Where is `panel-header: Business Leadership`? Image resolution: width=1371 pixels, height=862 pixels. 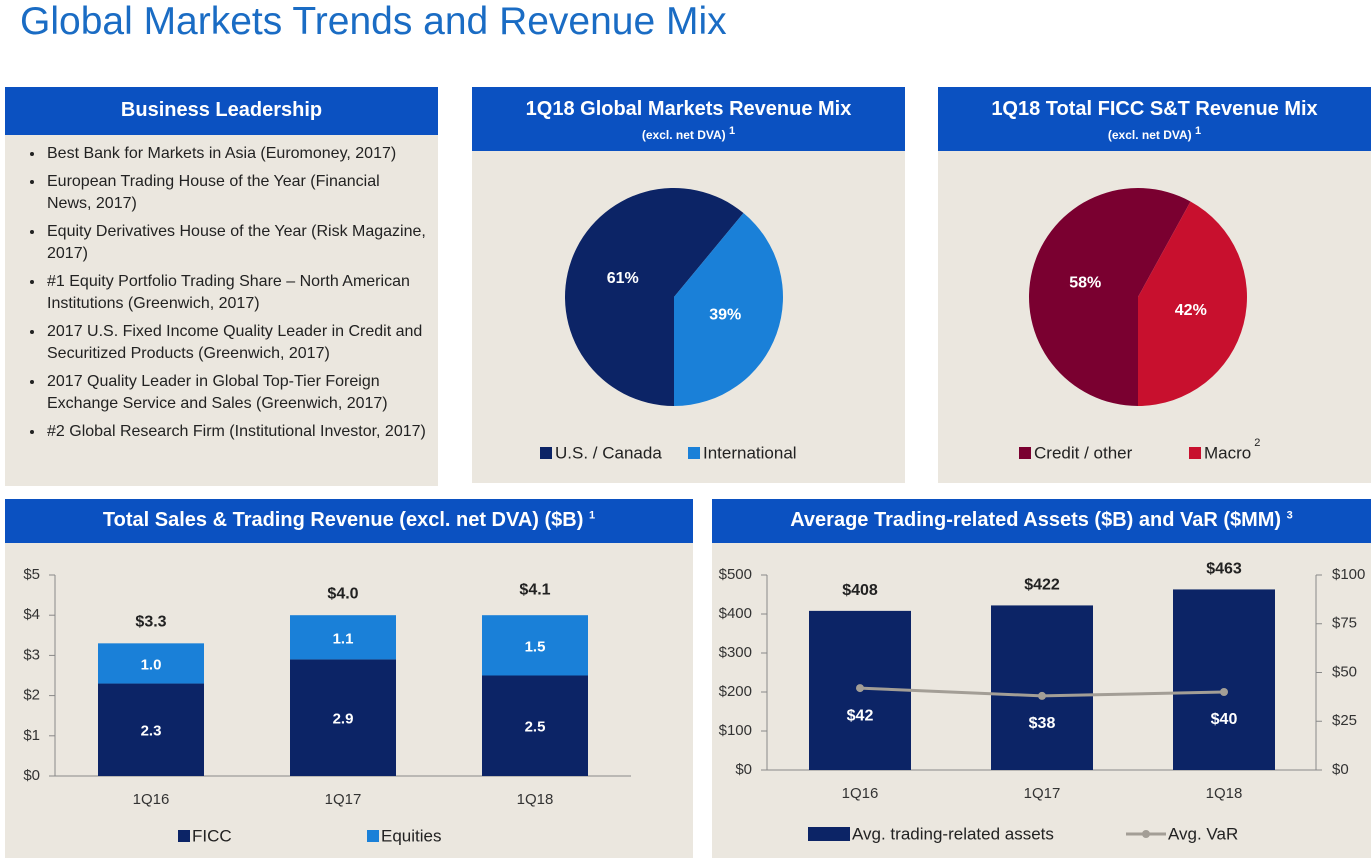
panel-header: Business Leadership is located at coordinates (221, 111).